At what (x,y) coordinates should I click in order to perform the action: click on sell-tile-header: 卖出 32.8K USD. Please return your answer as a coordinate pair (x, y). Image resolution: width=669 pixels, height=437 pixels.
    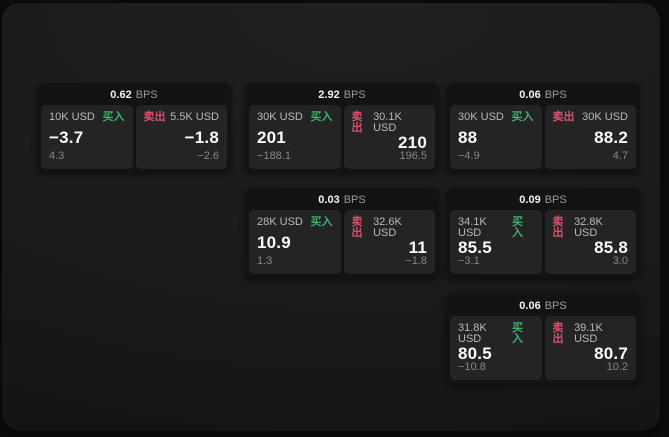
    Looking at the image, I should click on (591, 228).